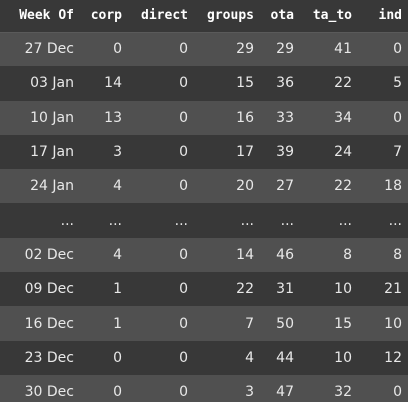  What do you see at coordinates (280, 83) in the screenshot?
I see `cell-ota: 36` at bounding box center [280, 83].